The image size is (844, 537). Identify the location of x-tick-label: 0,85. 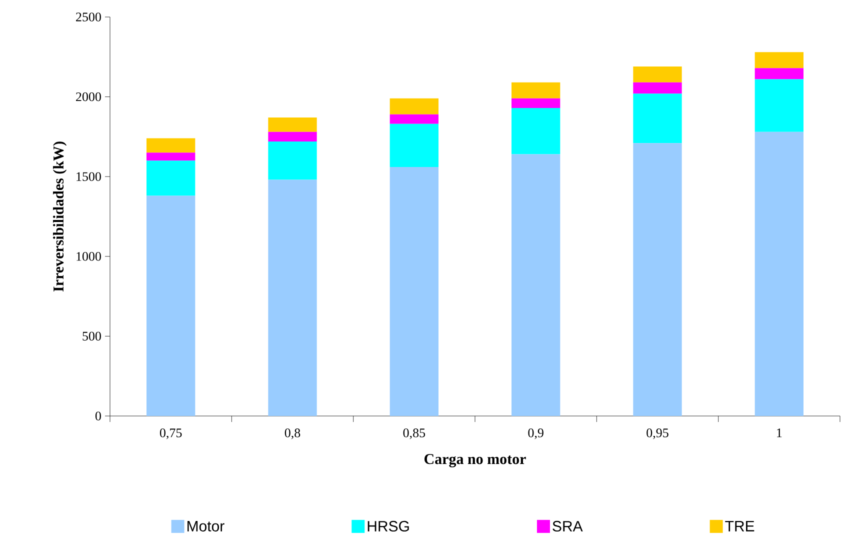
(414, 434).